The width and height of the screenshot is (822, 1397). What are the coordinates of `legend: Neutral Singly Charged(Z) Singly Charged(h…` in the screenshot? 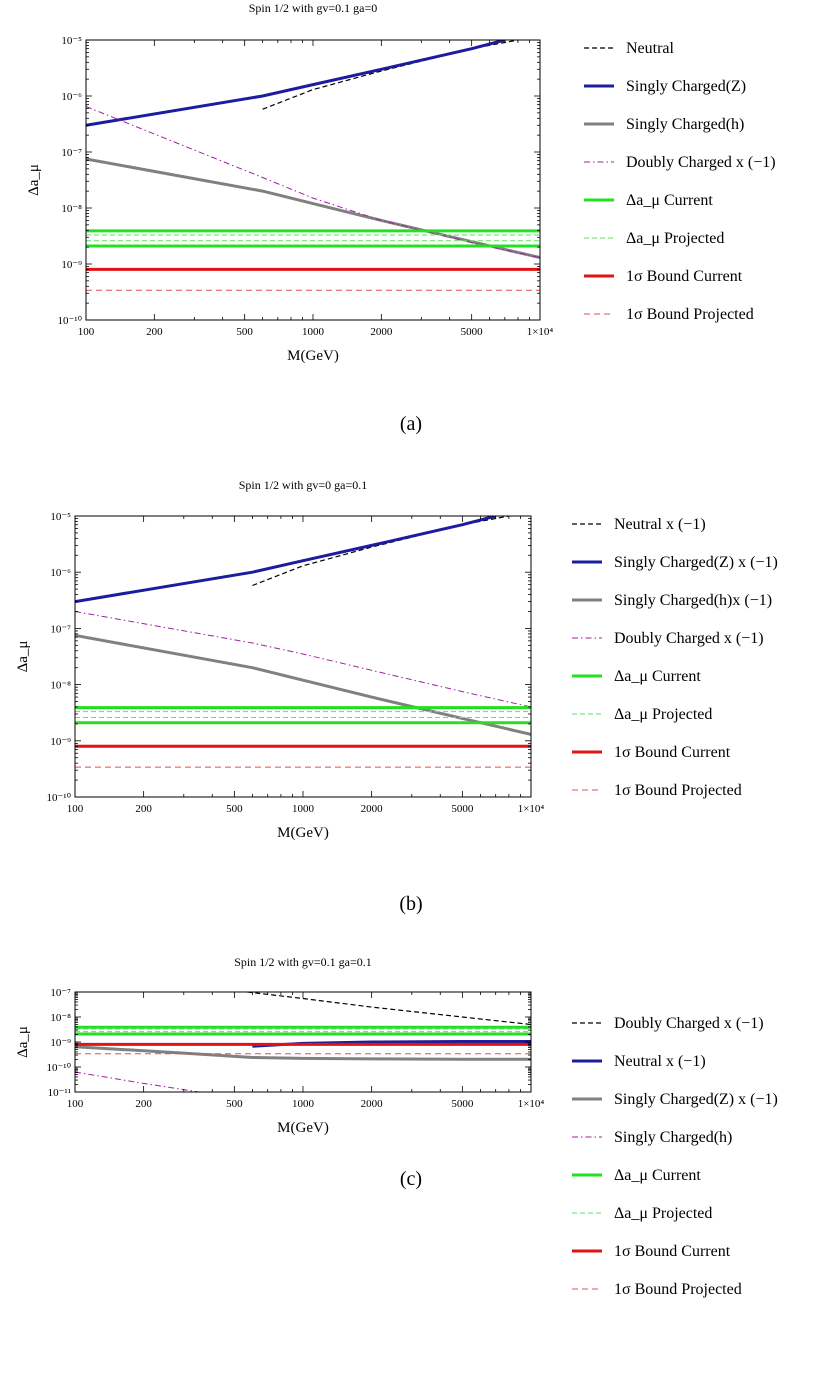 It's located at (680, 181).